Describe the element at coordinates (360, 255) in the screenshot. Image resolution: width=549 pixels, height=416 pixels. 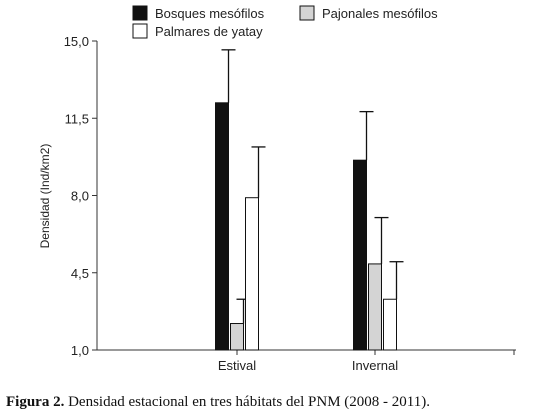
I see `bar-bosques-mes-filos-invernal` at that location.